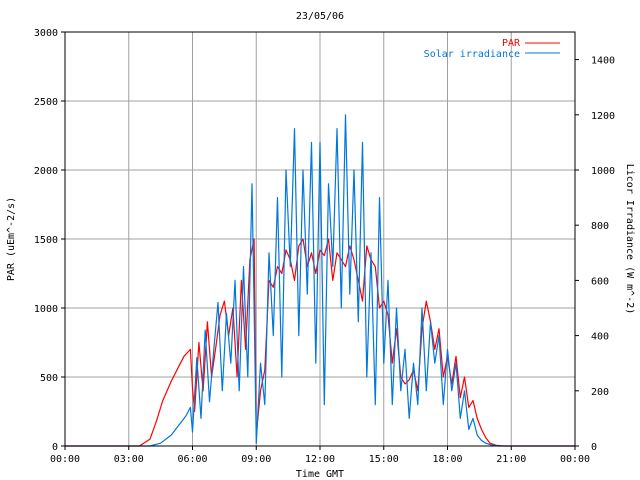  What do you see at coordinates (511, 43) in the screenshot?
I see `legend-label-par: PAR` at bounding box center [511, 43].